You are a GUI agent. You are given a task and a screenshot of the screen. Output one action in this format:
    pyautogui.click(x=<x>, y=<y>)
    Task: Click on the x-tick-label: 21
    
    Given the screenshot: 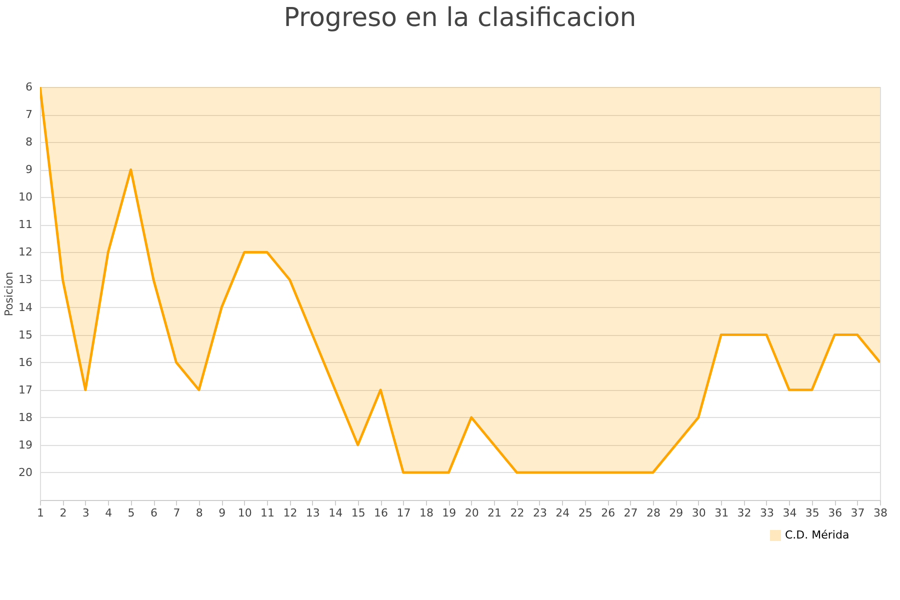 What is the action you would take?
    pyautogui.click(x=495, y=513)
    